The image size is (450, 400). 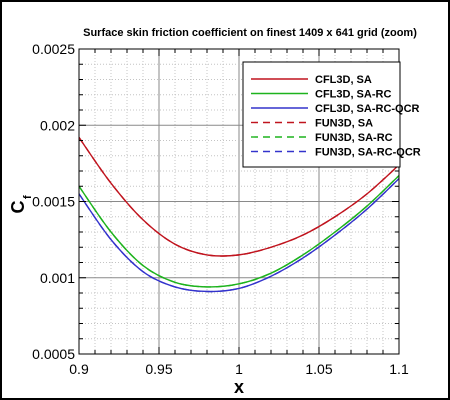 What do you see at coordinates (18, 207) in the screenshot?
I see `y-axis-title: C` at bounding box center [18, 207].